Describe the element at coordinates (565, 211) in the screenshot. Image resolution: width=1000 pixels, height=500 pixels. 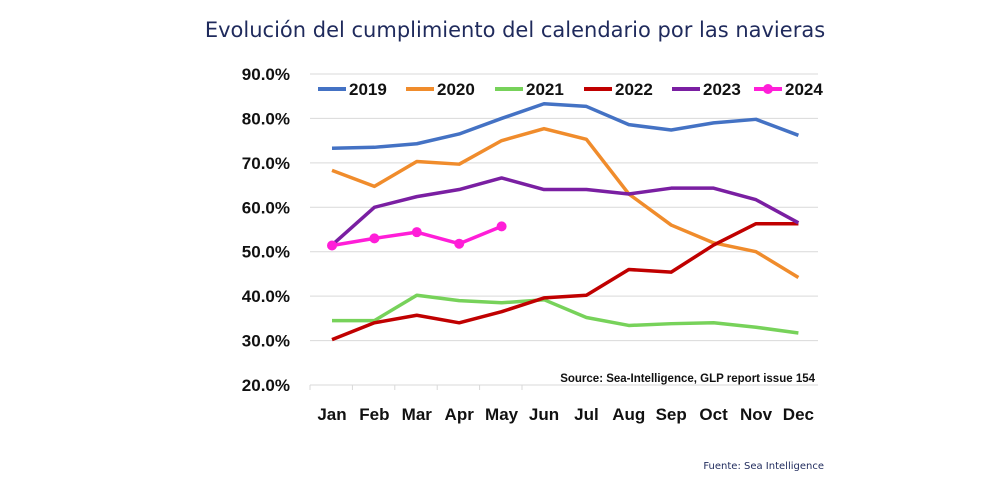
I see `series-line-2023` at that location.